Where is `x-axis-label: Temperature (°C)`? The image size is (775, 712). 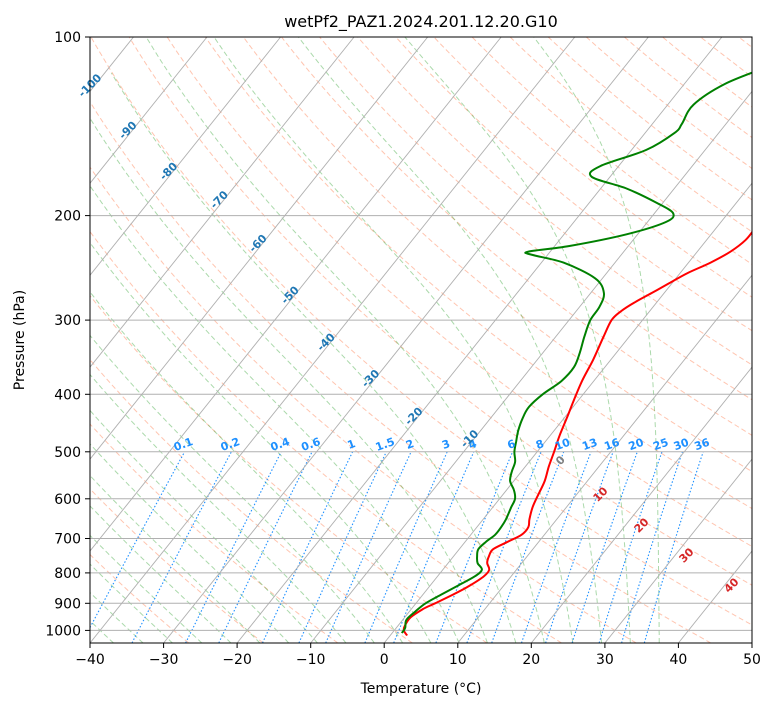
x-axis-label: Temperature (°C) is located at coordinates (421, 689).